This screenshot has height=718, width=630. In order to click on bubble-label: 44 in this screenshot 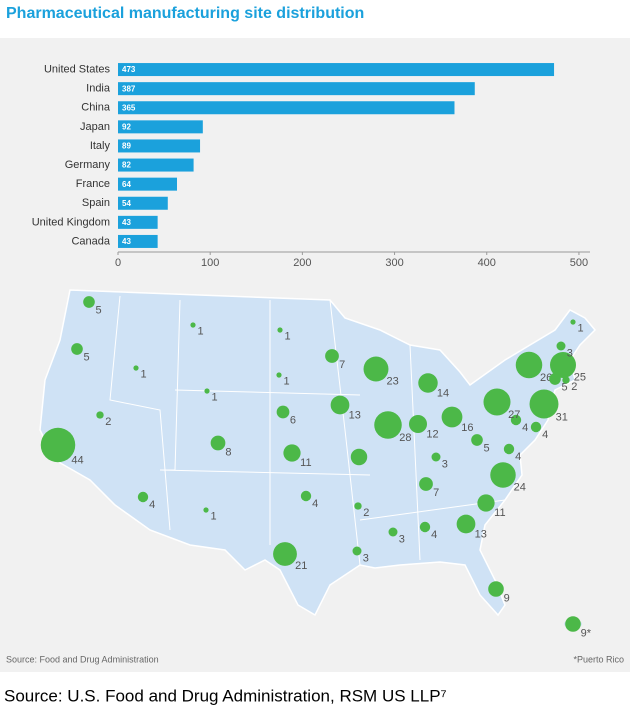, I will do `click(77, 460)`.